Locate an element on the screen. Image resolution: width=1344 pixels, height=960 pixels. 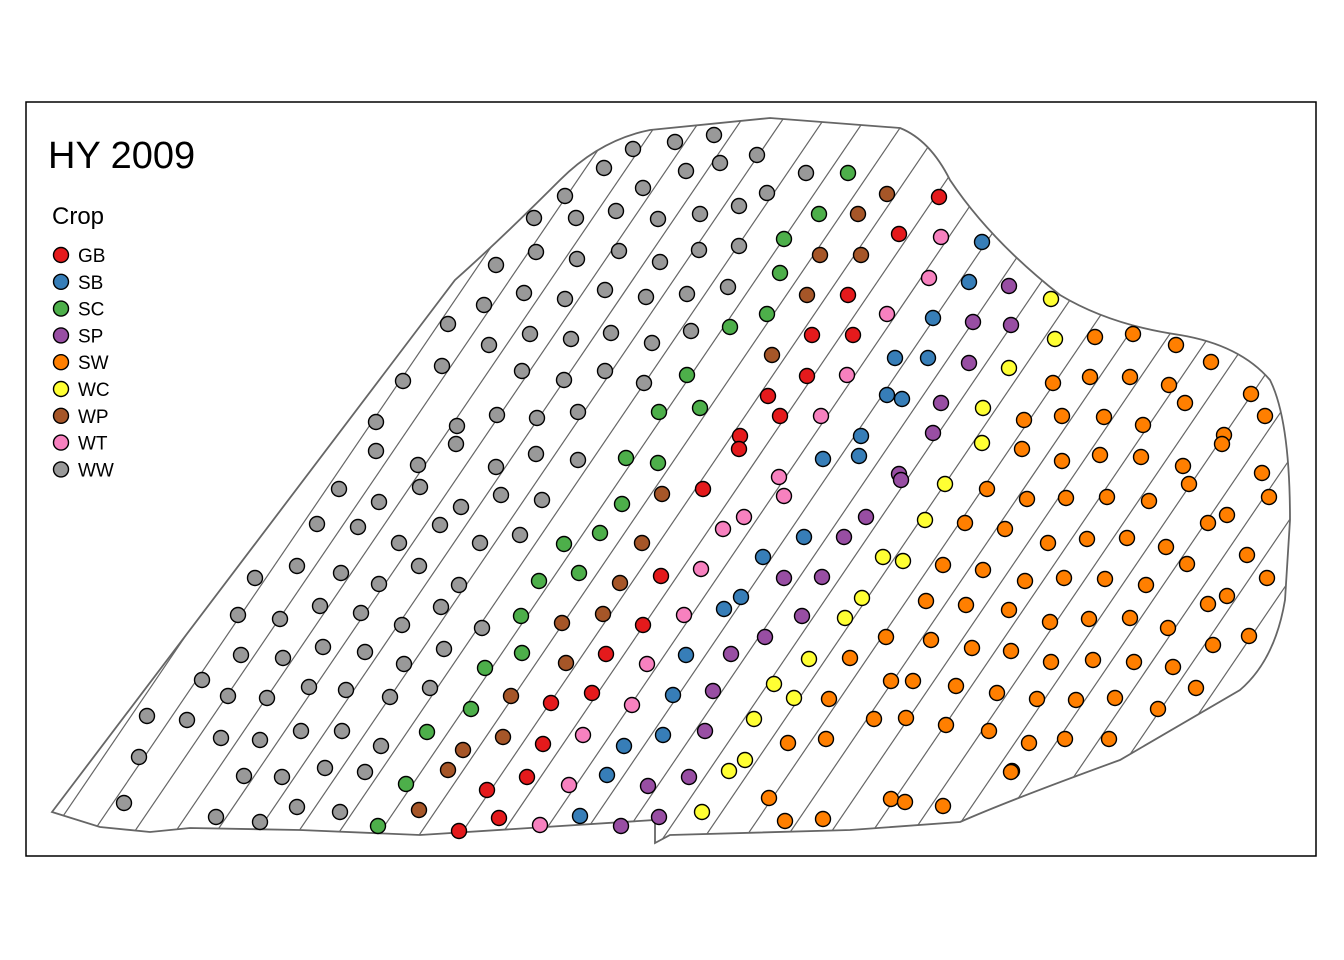
legend-swatch is located at coordinates (61, 281).